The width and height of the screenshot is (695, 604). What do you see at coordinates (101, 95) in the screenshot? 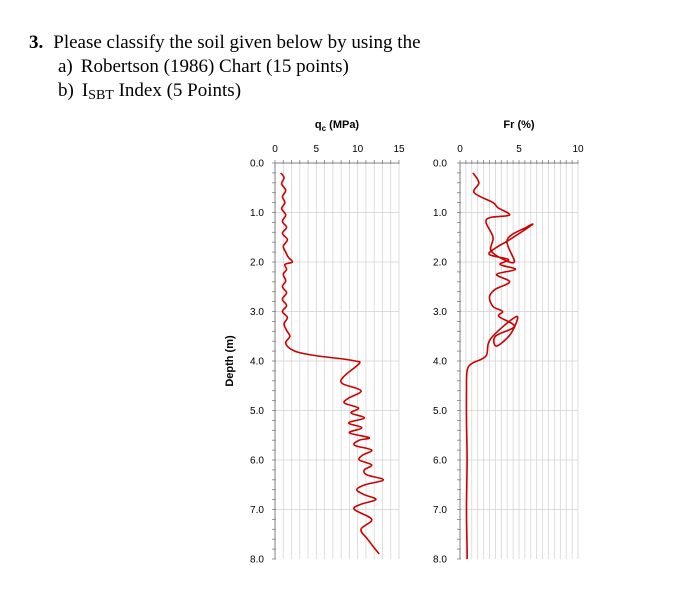
I see `item-b-text-sub: SBT` at bounding box center [101, 95].